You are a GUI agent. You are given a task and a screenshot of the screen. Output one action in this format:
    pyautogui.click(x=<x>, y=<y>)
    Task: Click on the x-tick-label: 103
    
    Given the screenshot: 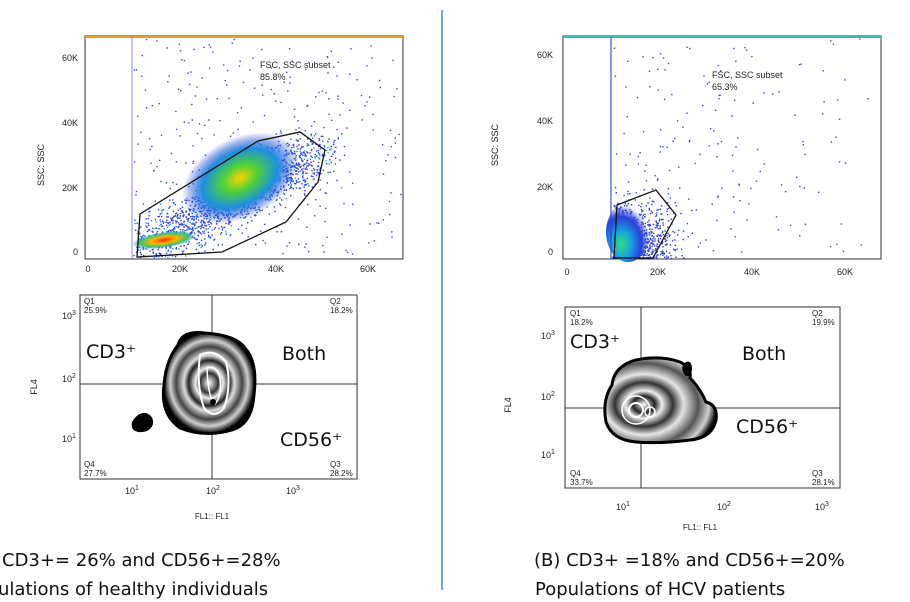 What is the action you would take?
    pyautogui.click(x=293, y=490)
    